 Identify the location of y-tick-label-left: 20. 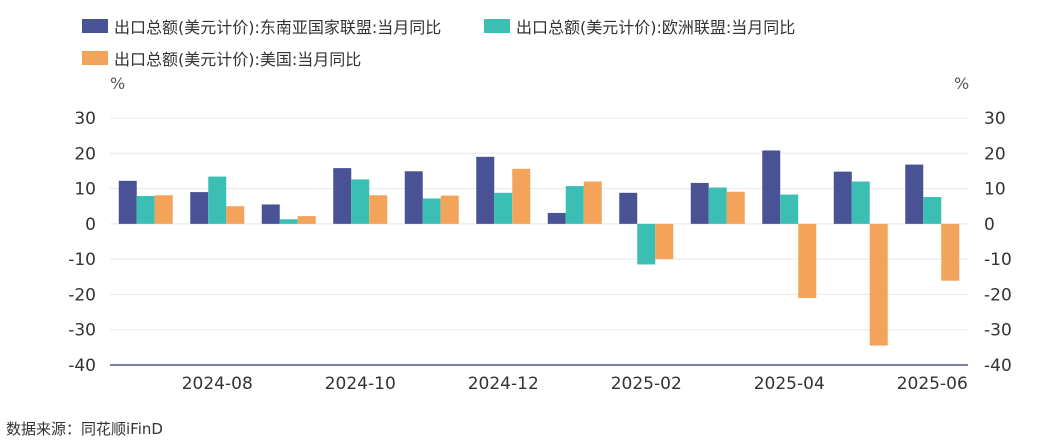
(85, 154).